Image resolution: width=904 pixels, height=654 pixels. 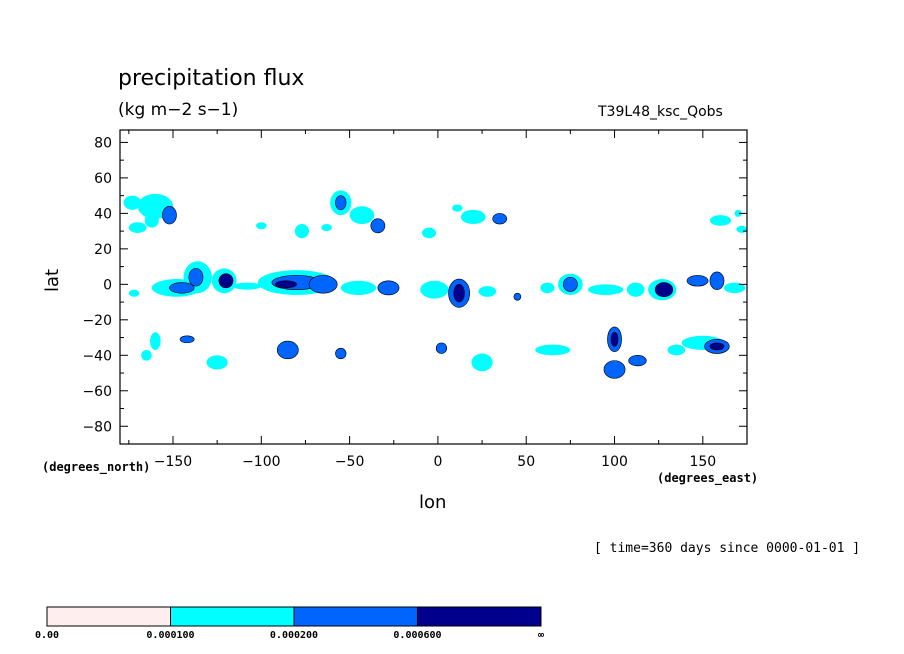 What do you see at coordinates (660, 112) in the screenshot?
I see `run-id-label: T39L48_ksc_Qobs` at bounding box center [660, 112].